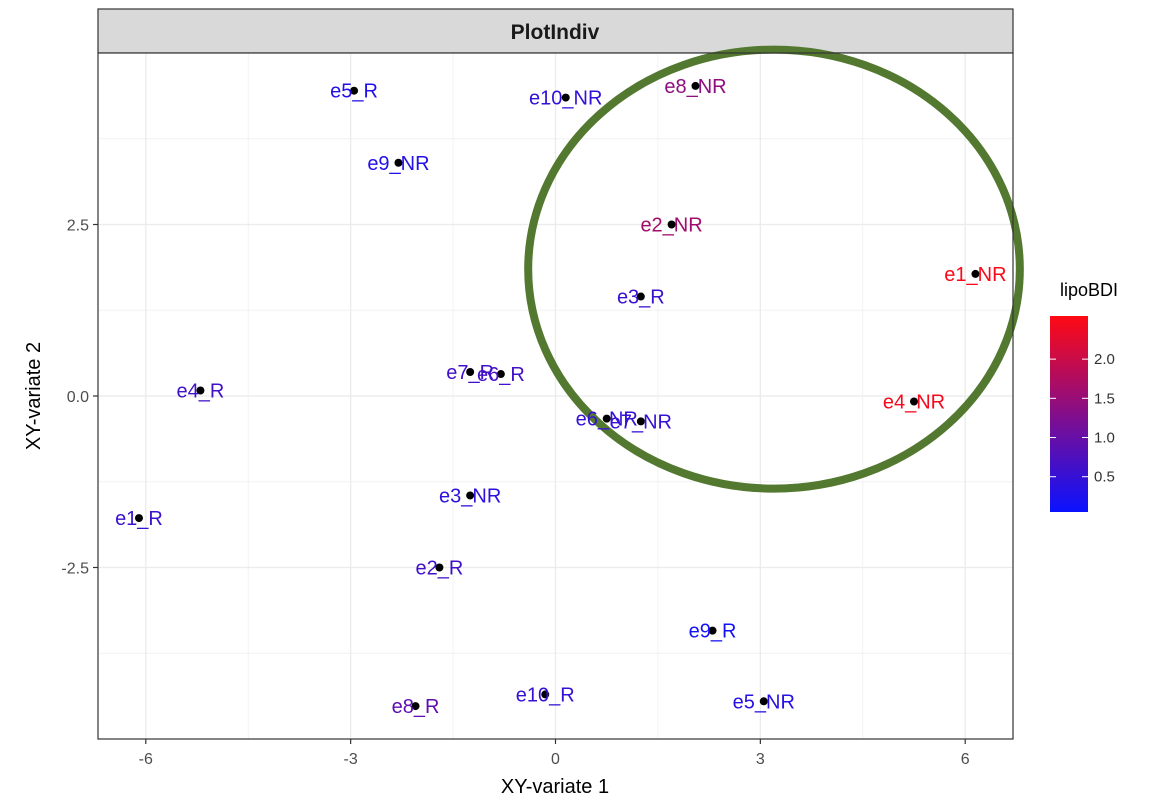  I want to click on chart-title: PlotIndiv, so click(555, 32).